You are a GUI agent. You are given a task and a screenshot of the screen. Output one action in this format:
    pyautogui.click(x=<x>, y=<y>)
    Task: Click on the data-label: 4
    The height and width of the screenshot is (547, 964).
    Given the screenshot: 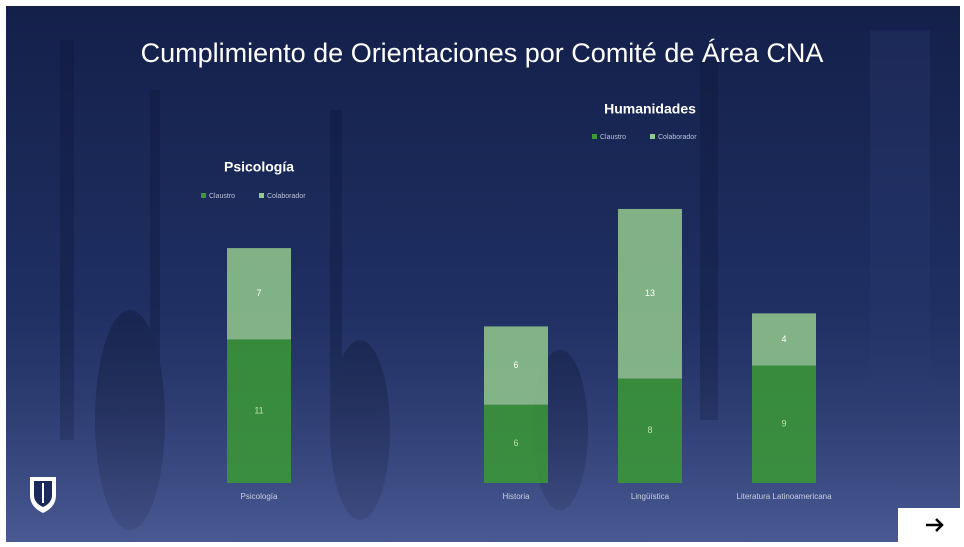 What is the action you would take?
    pyautogui.click(x=783, y=339)
    